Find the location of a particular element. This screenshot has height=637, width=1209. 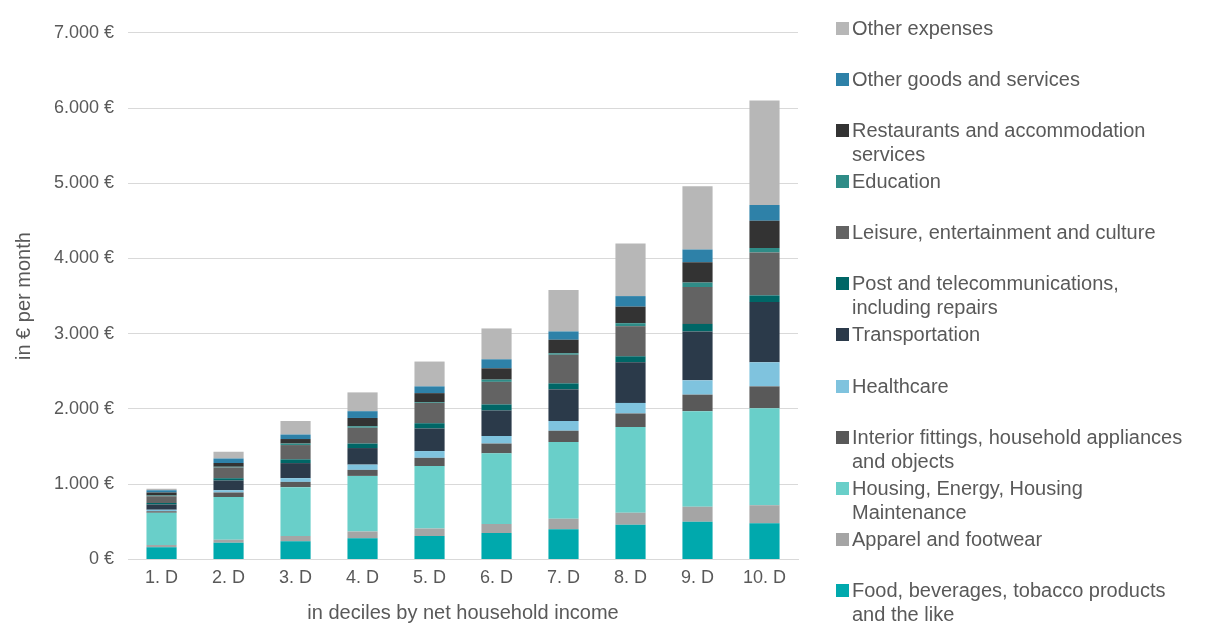

x-tick-label: 6. D is located at coordinates (497, 577).